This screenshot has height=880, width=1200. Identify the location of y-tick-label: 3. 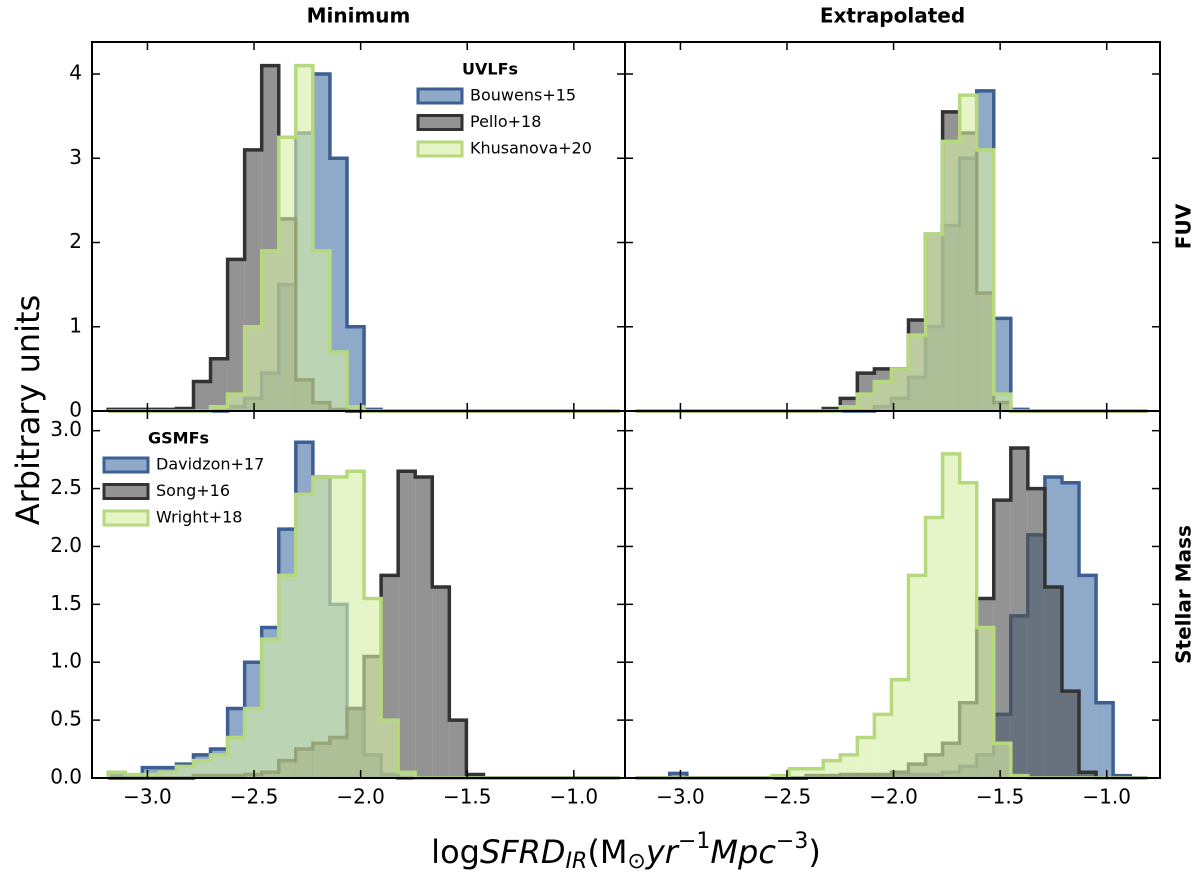
(75, 157).